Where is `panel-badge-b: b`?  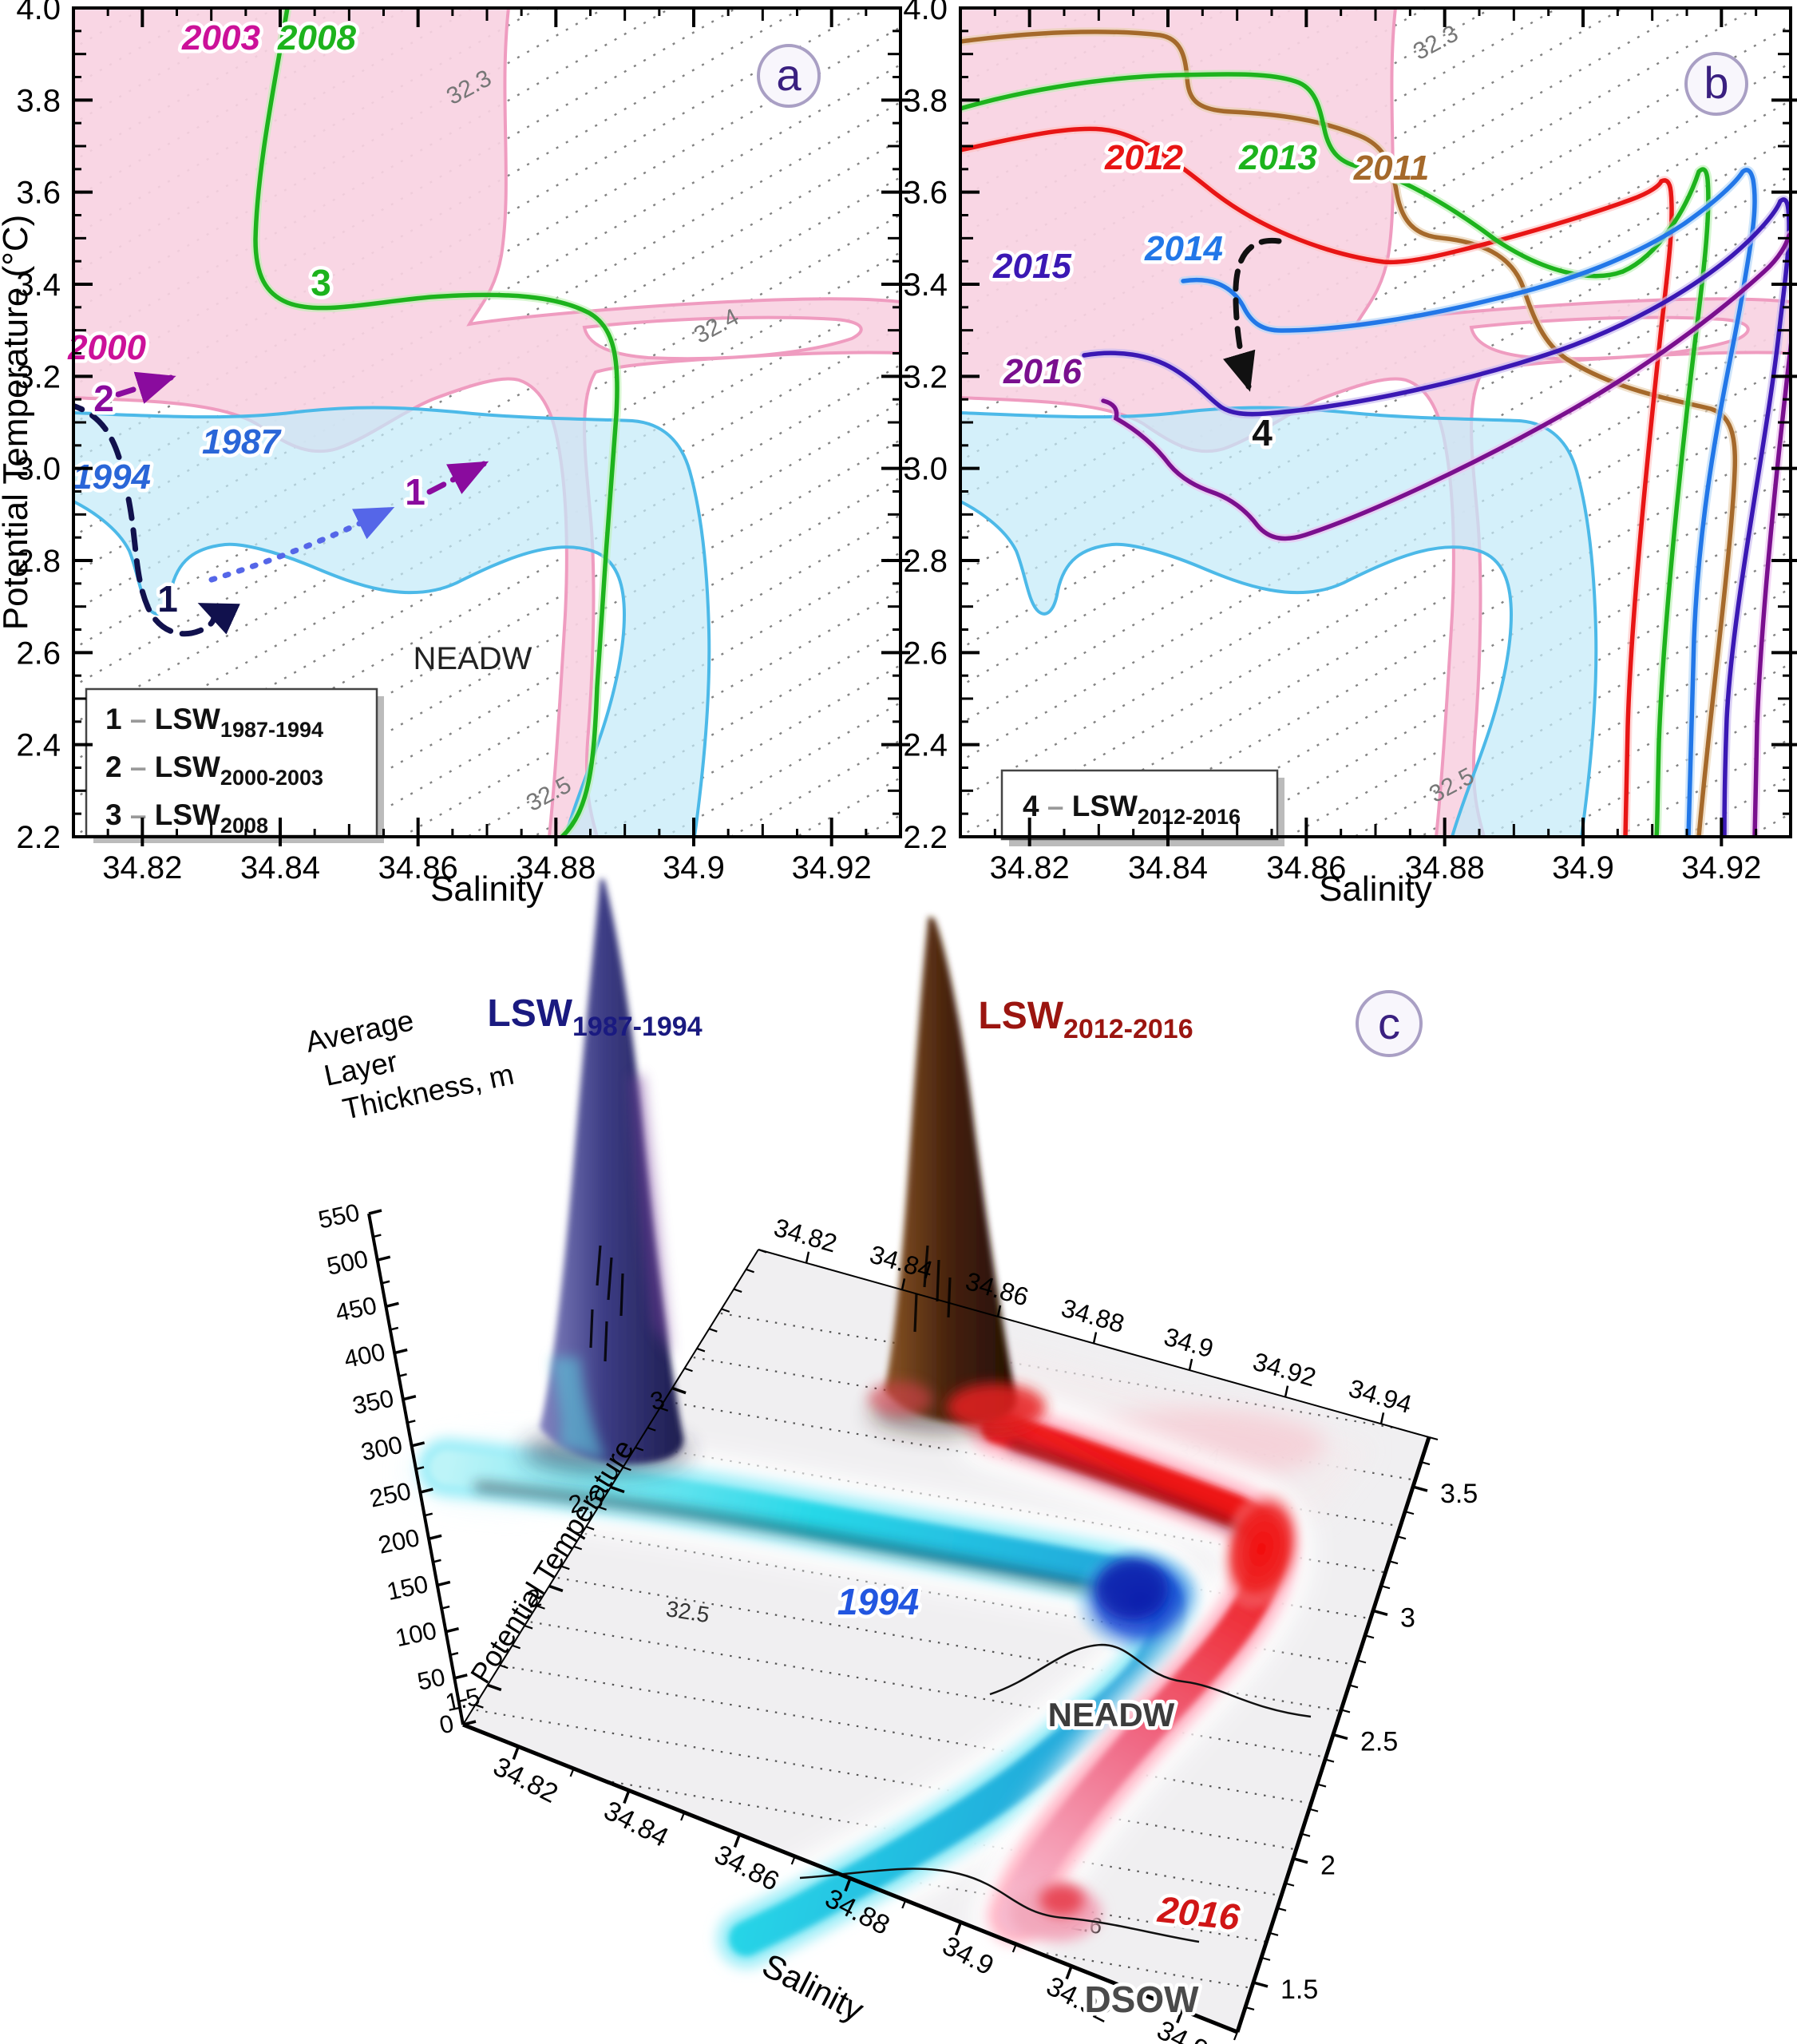
panel-badge-b: b is located at coordinates (1716, 84).